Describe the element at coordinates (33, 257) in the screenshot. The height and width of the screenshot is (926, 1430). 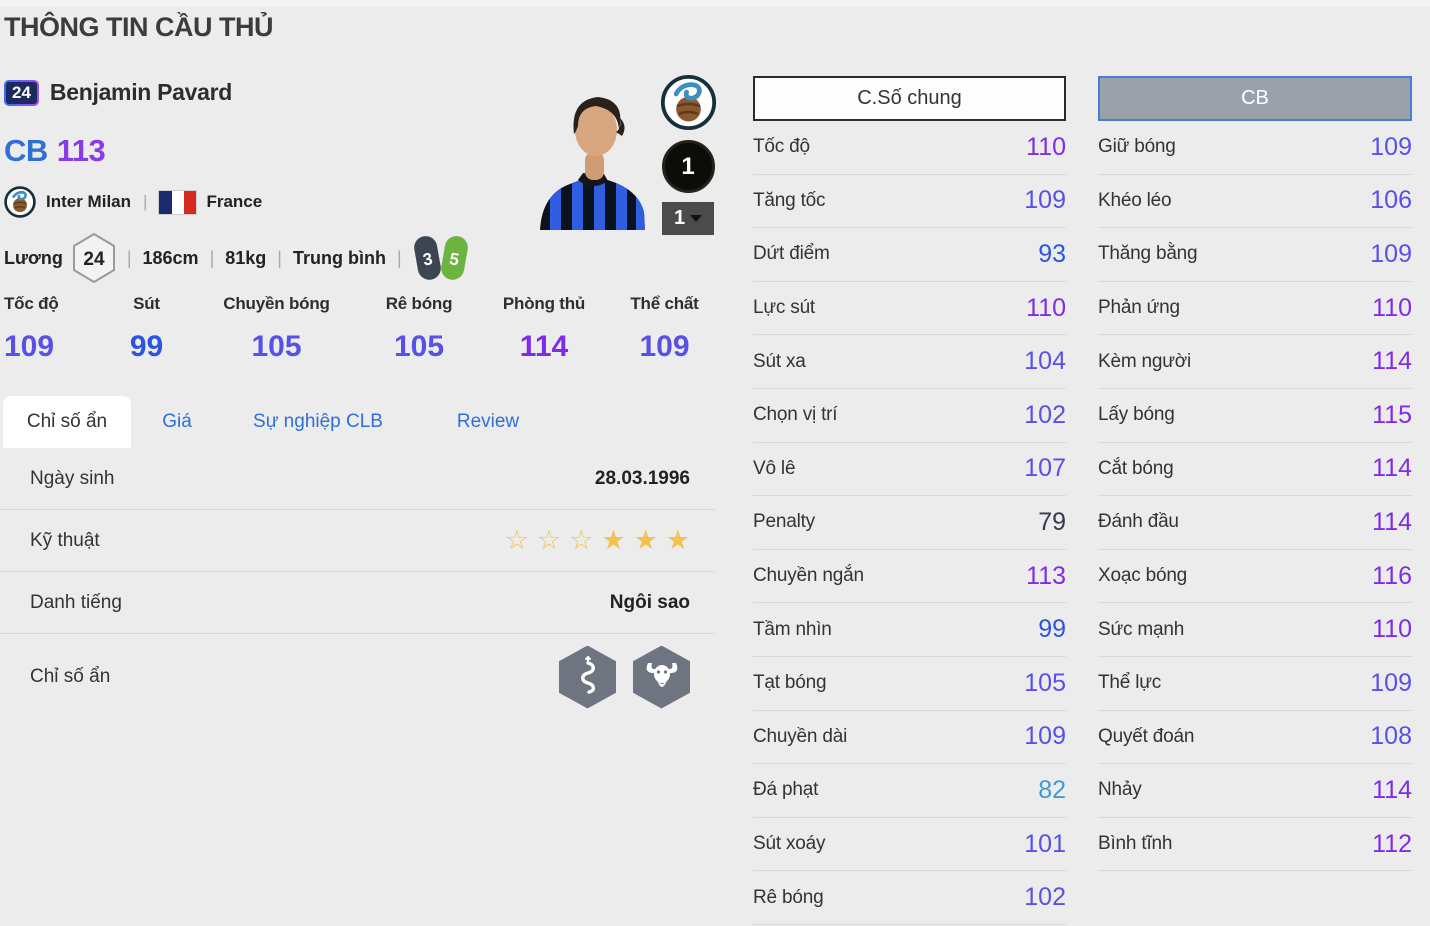
I see `salary-label: Lương` at that location.